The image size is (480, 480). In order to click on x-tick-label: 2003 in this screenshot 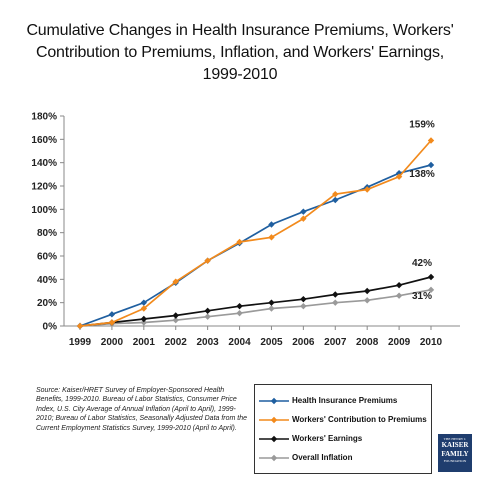, I will do `click(208, 342)`.